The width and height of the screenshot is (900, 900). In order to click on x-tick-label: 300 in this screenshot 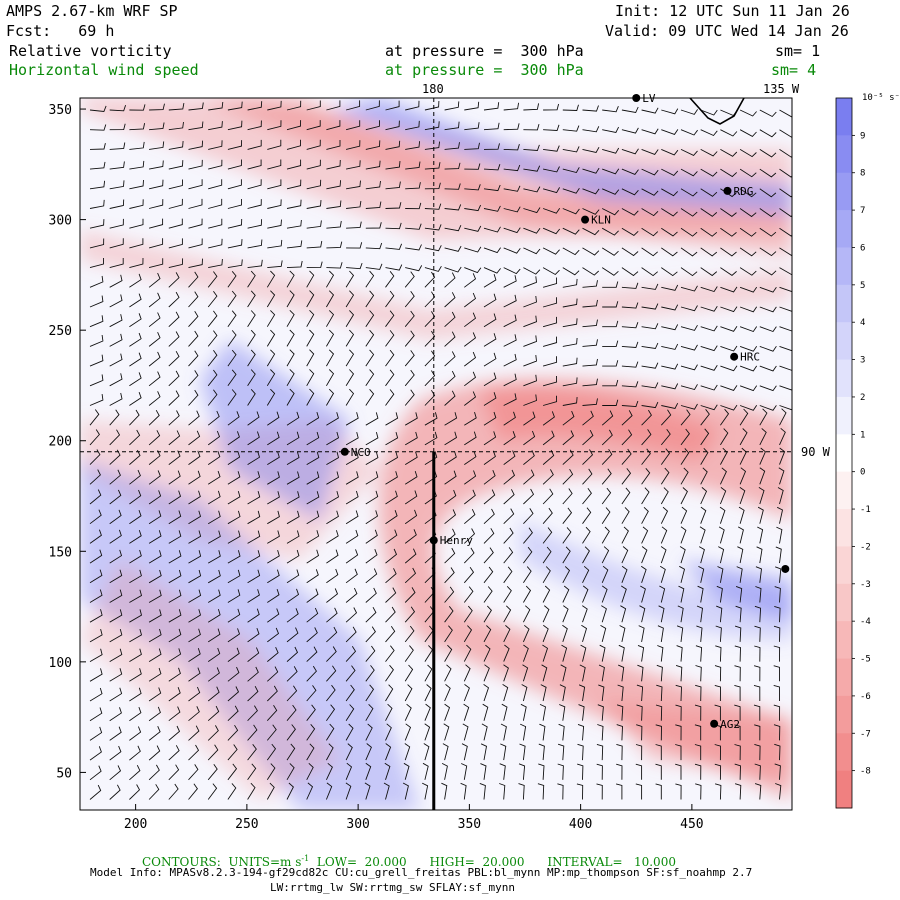, I will do `click(357, 824)`.